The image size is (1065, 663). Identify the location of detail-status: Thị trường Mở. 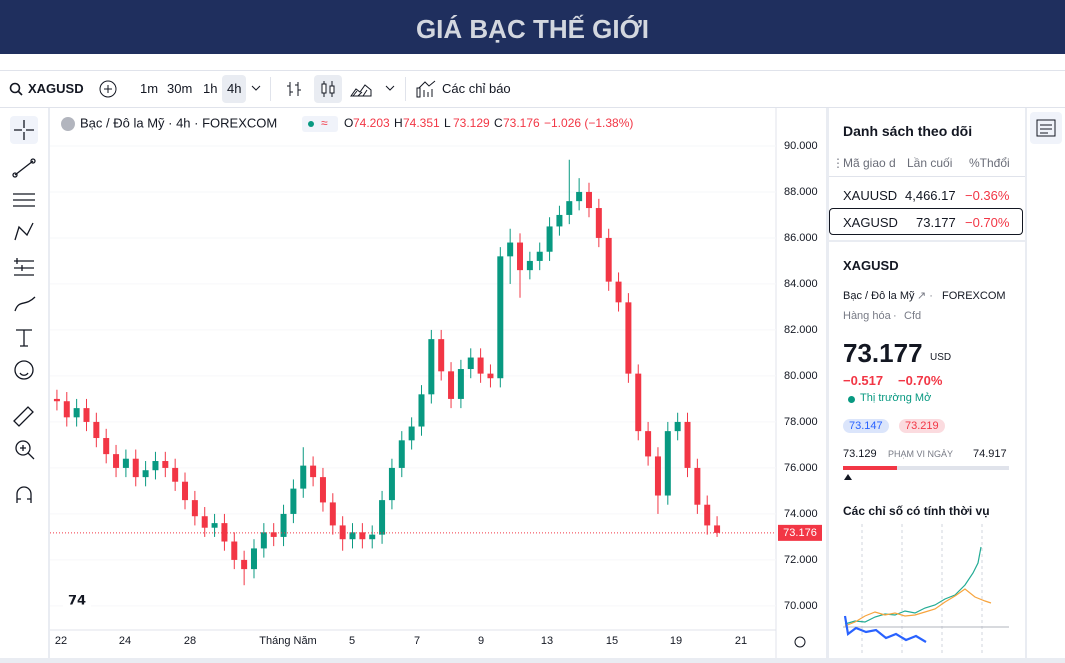
(896, 398).